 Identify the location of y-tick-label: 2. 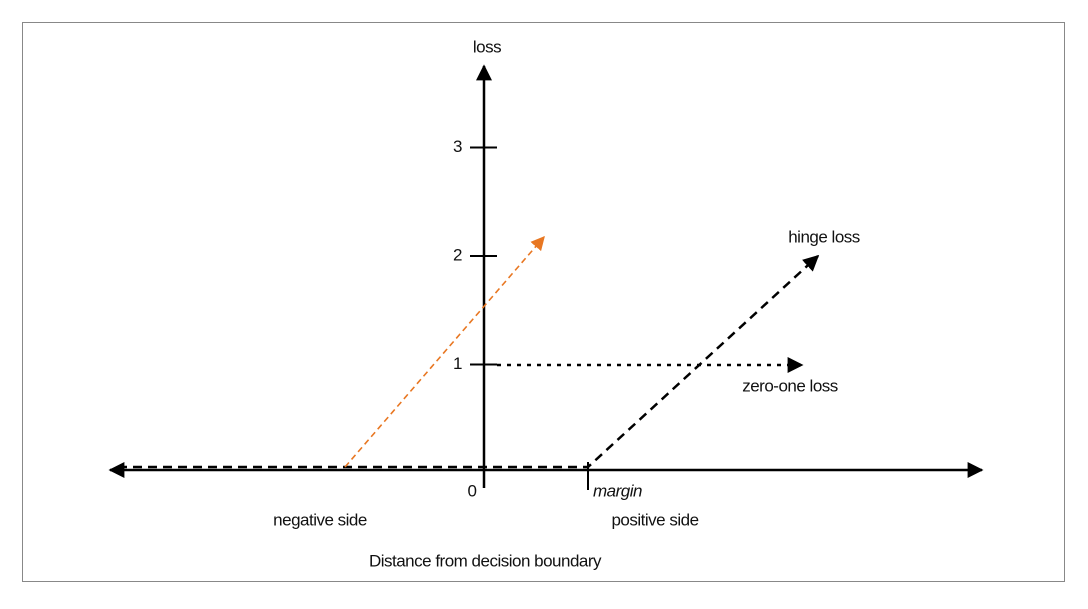
(457, 254).